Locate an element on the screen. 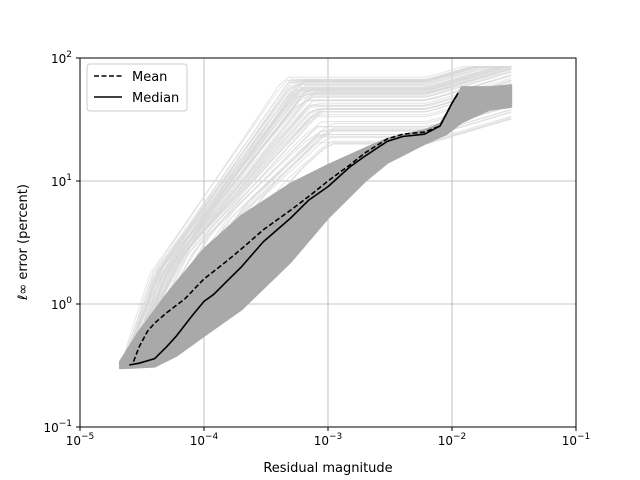 Image resolution: width=640 pixels, height=480 pixels. x-axis-title: Residual magnitude is located at coordinates (327, 468).